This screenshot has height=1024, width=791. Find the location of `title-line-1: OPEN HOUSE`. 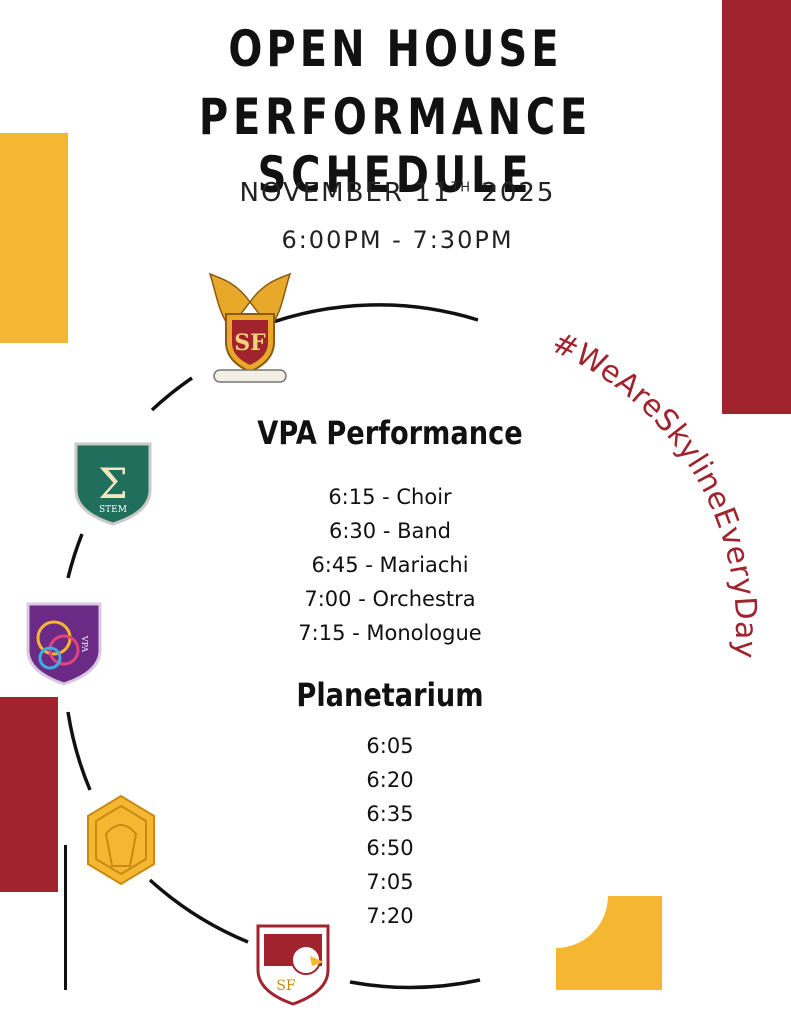

title-line-1: OPEN HOUSE is located at coordinates (395, 49).